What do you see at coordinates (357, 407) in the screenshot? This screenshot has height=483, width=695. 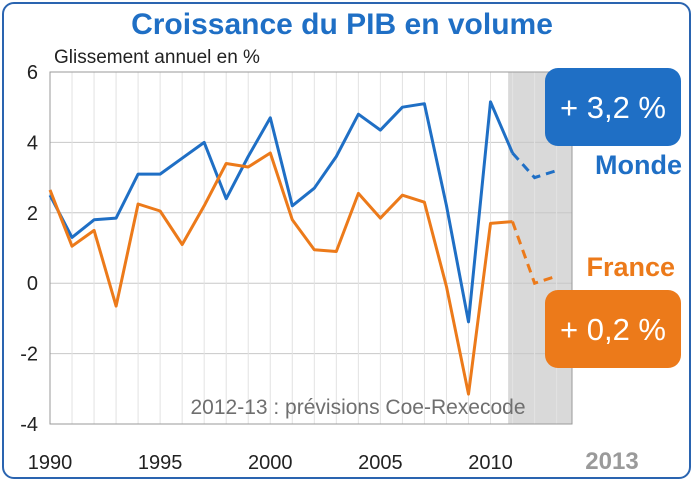 I see `forecast-note: 2012-13 : prévisions Coe-Rexecode` at bounding box center [357, 407].